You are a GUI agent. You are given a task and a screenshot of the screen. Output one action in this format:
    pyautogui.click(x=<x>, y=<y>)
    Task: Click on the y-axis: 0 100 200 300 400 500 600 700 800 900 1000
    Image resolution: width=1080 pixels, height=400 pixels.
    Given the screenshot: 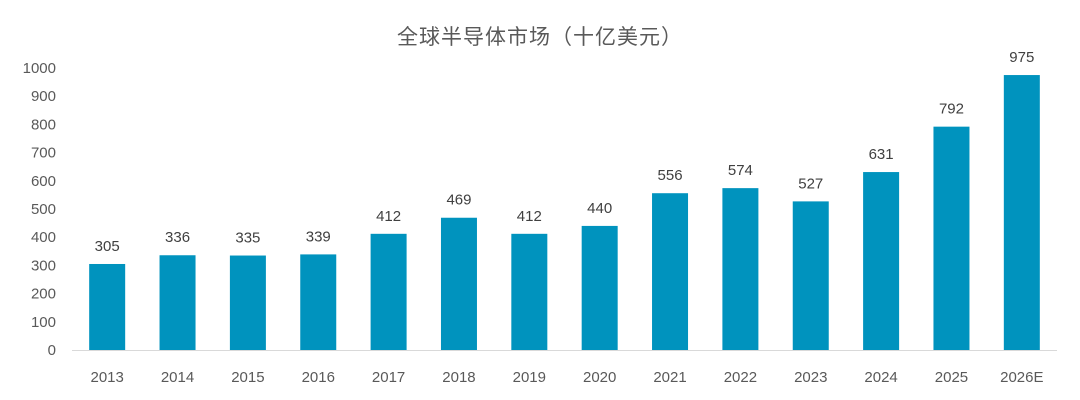 What is the action you would take?
    pyautogui.click(x=39, y=209)
    